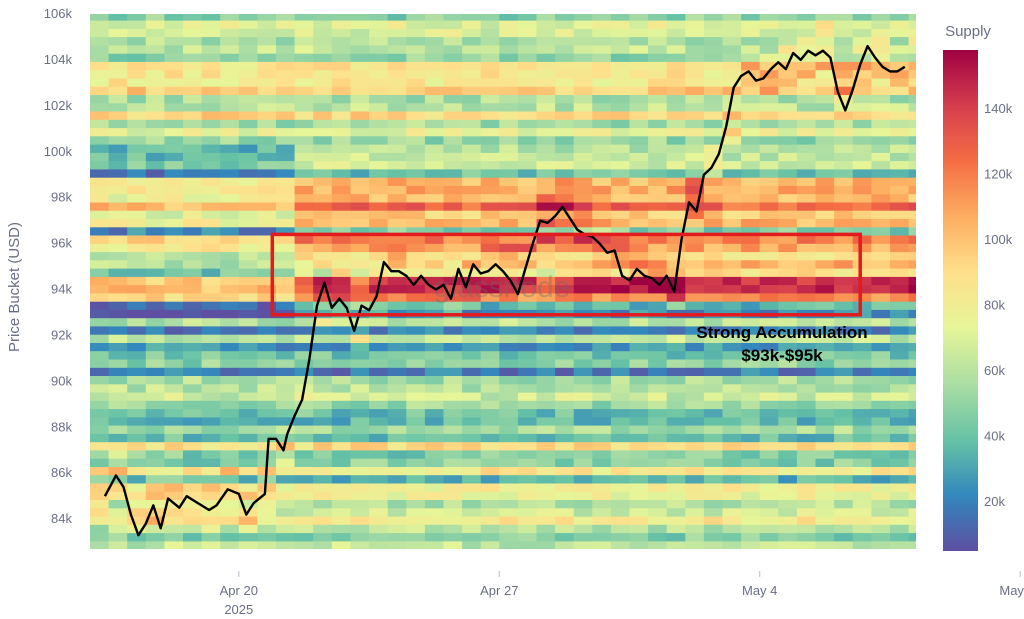  I want to click on x-tick-label: May 11, so click(1011, 590).